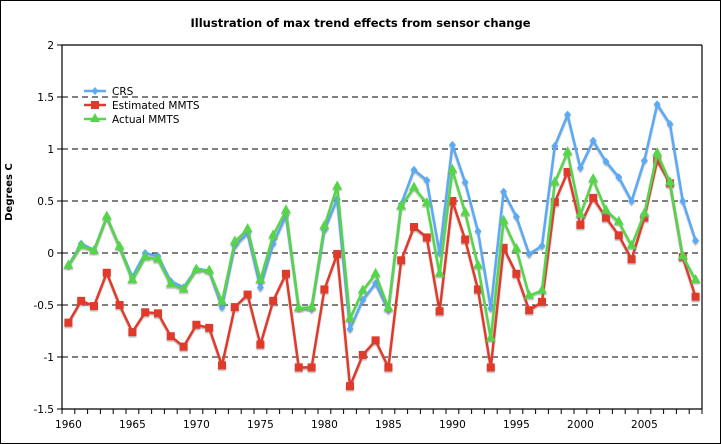  What do you see at coordinates (156, 106) in the screenshot?
I see `legend-label: Estimated MMTS` at bounding box center [156, 106].